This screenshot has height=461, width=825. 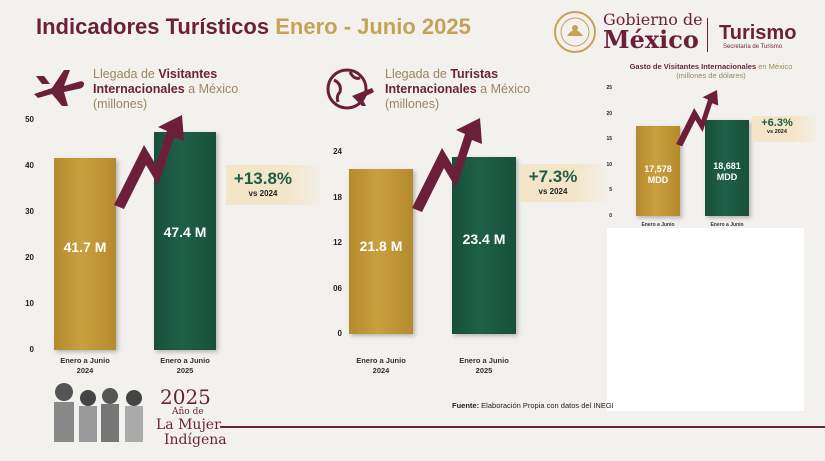 I want to click on bar-value-line: 18,681, so click(x=727, y=165).